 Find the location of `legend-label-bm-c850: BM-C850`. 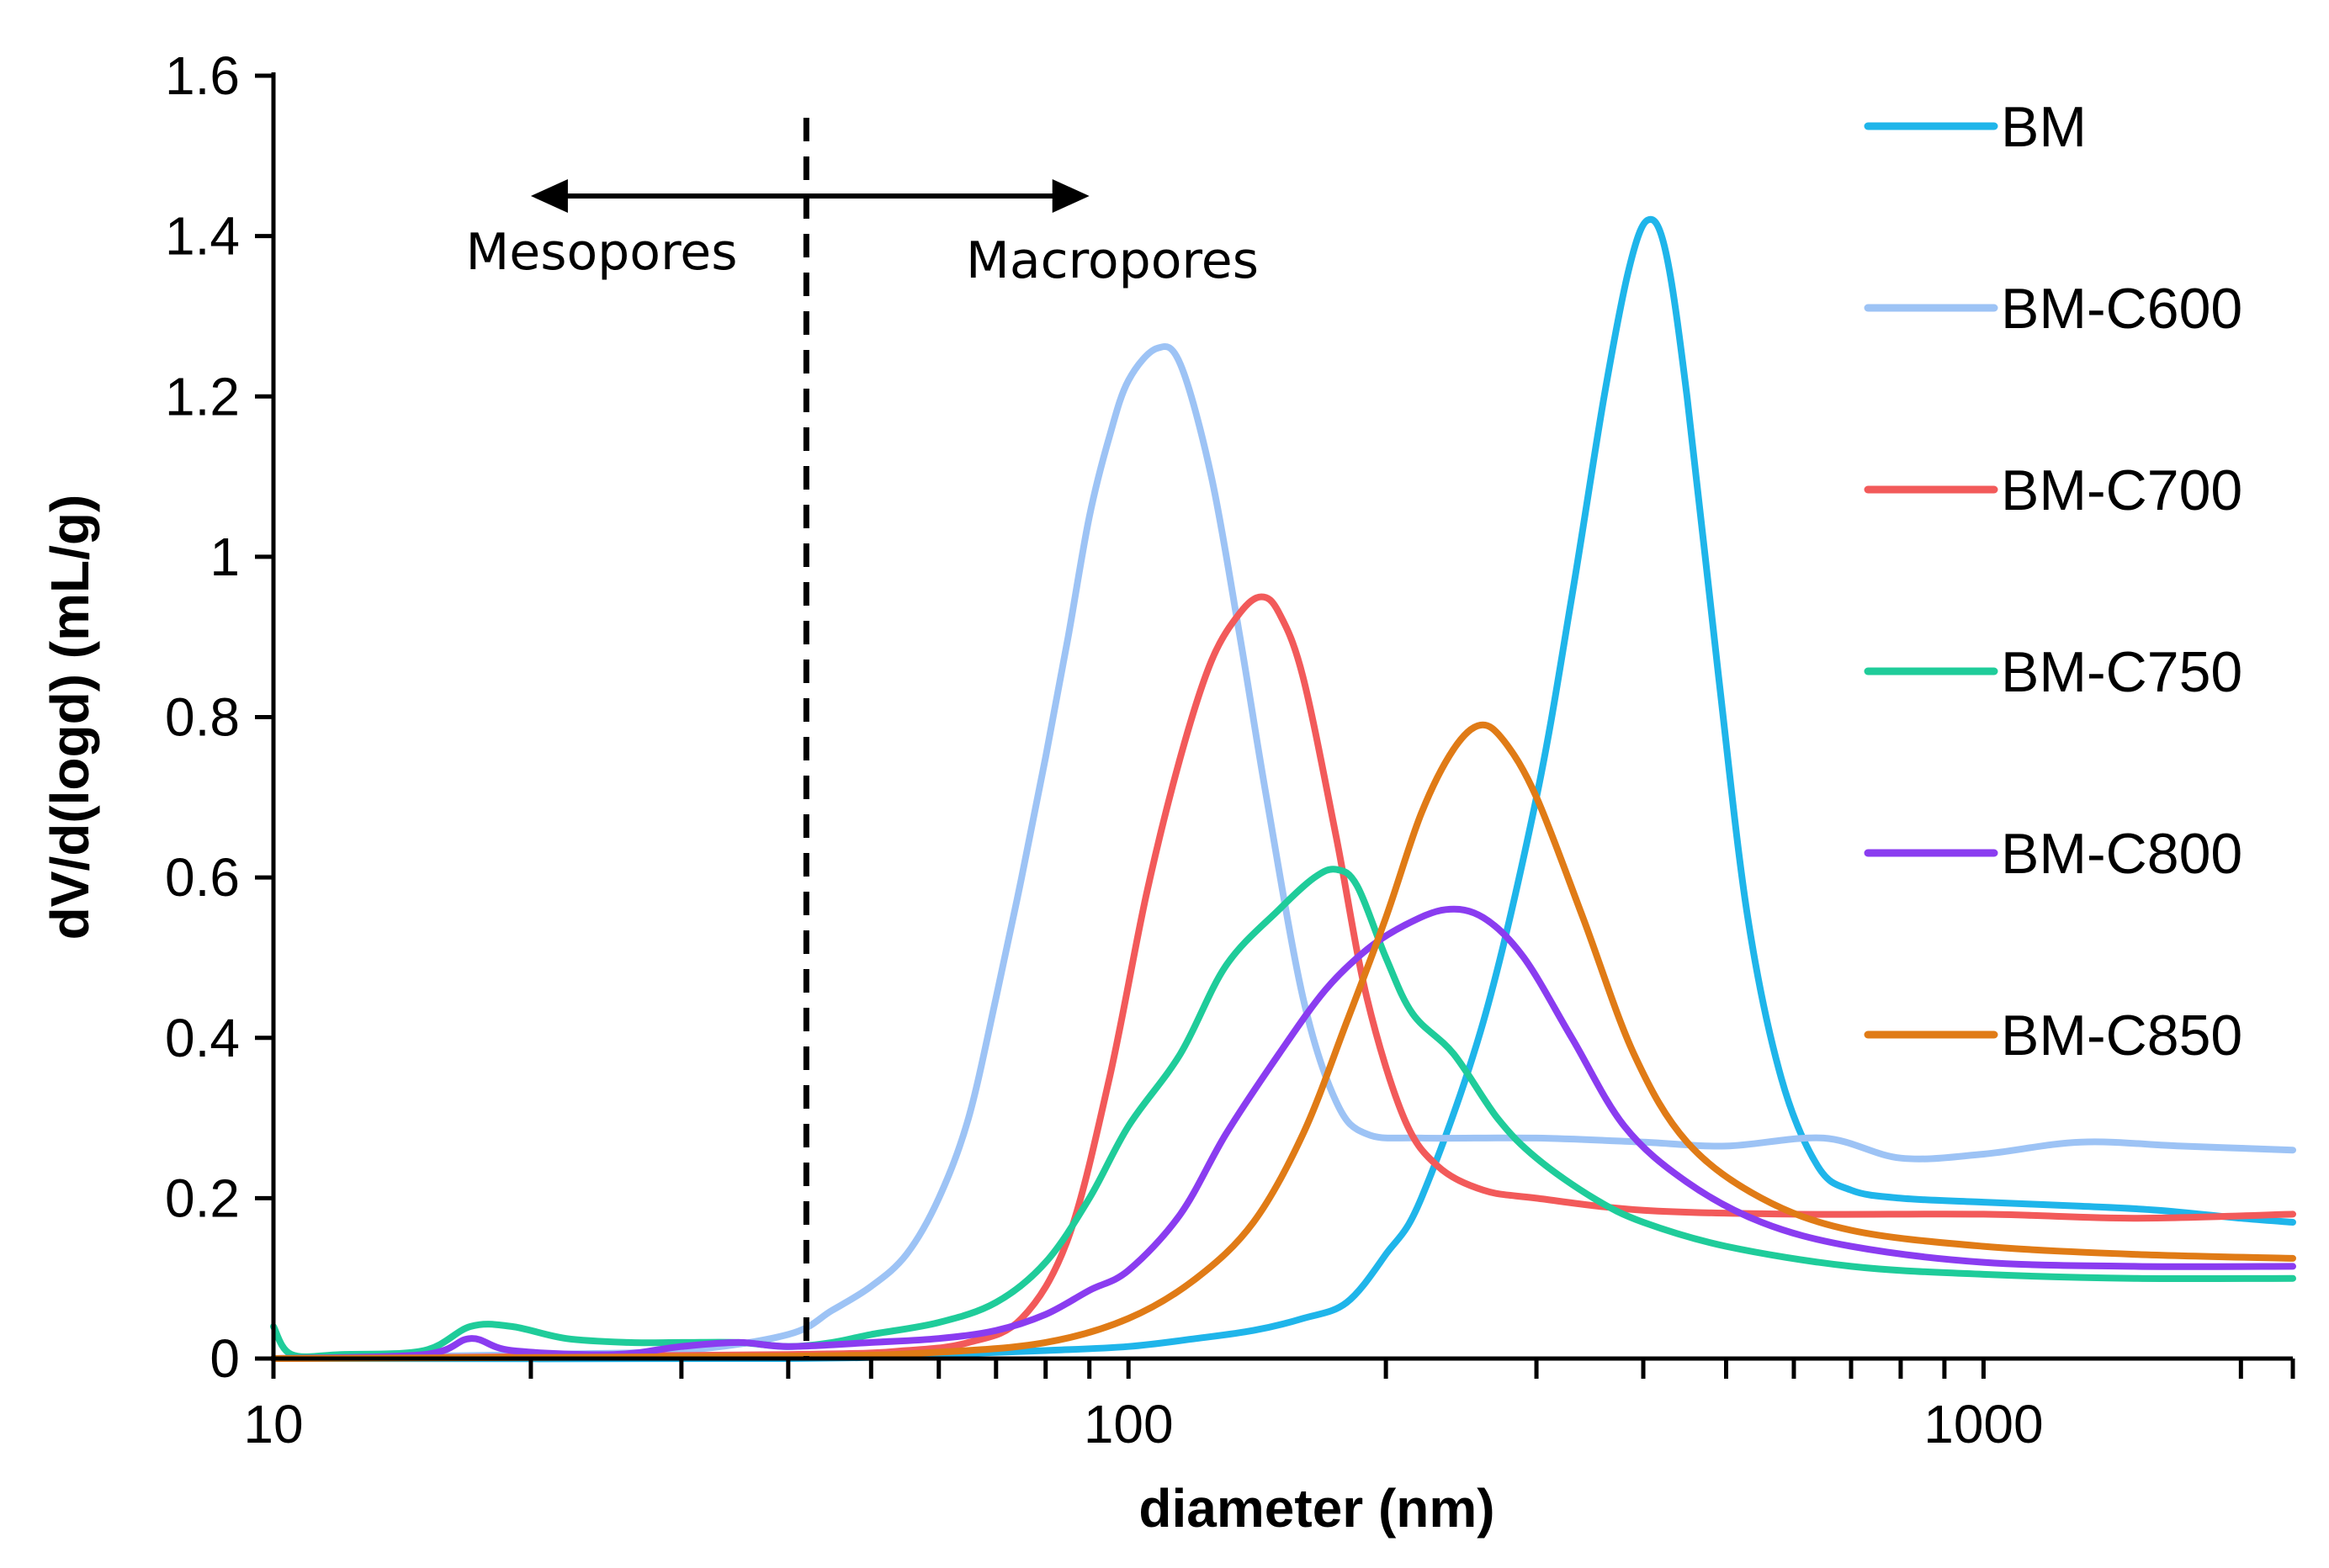

legend-label-bm-c850: BM-C850 is located at coordinates (2121, 1035).